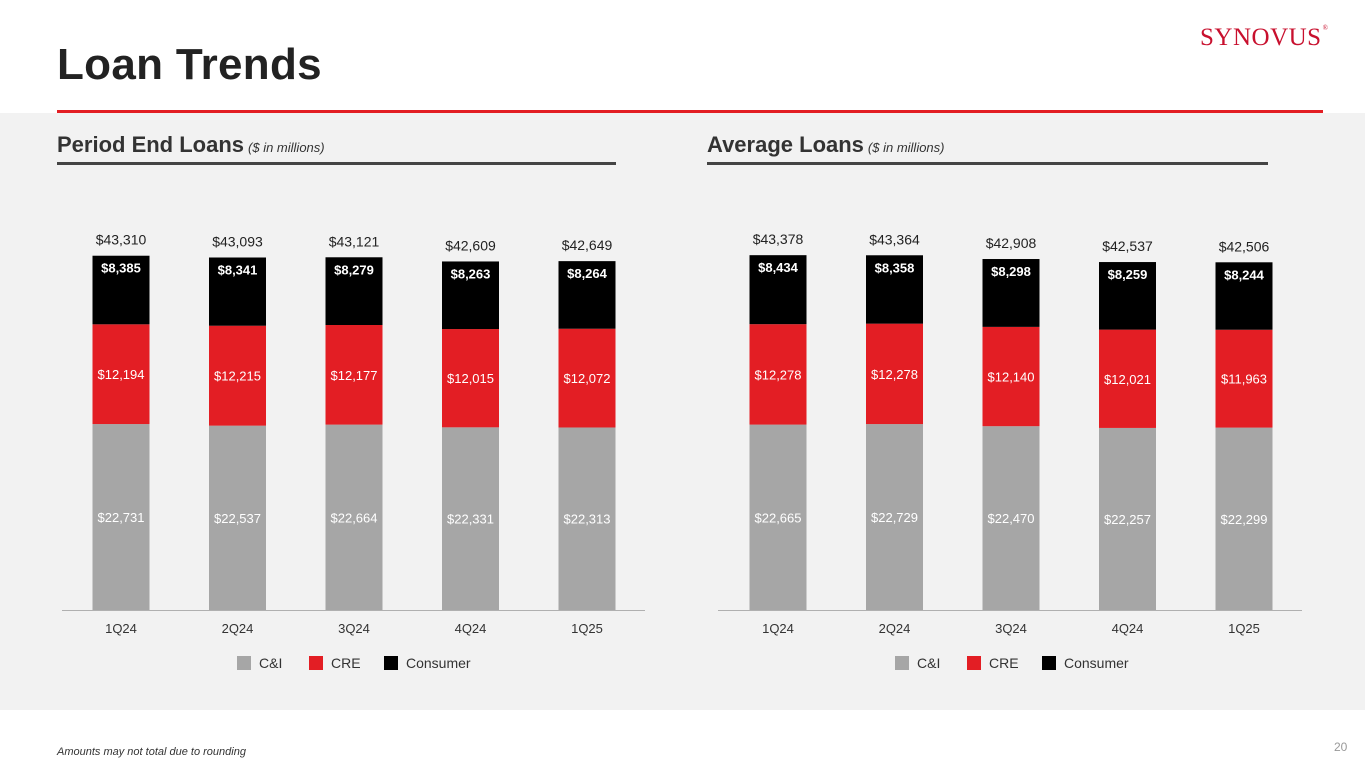 The image size is (1365, 768). Describe the element at coordinates (438, 663) in the screenshot. I see `period-end-legend-label-consumer: Consumer` at that location.